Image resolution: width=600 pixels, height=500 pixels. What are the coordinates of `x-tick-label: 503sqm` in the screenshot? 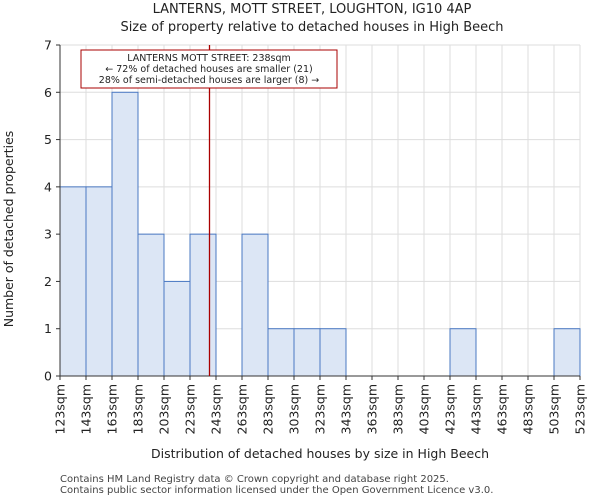 It's located at (554, 409).